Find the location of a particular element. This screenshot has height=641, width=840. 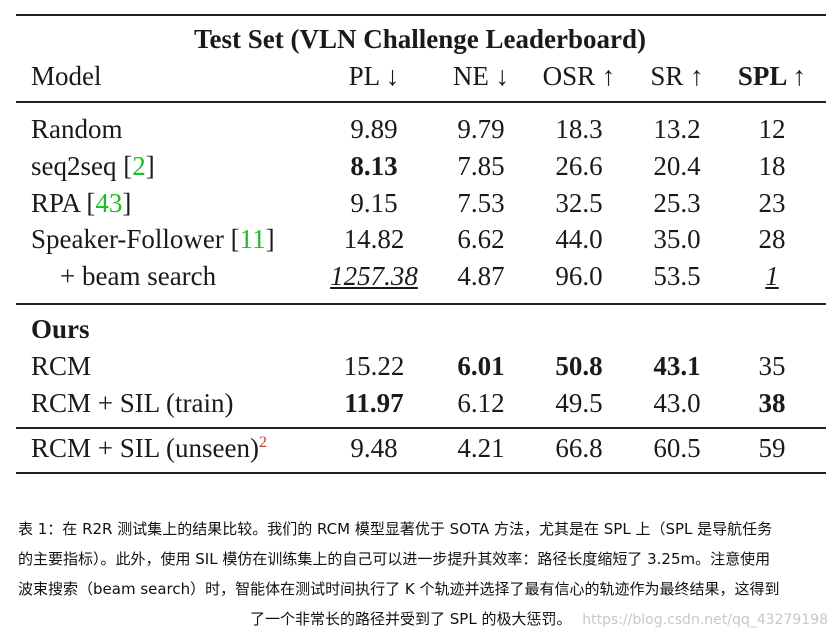

row-model-rcm: RCM is located at coordinates (61, 366).